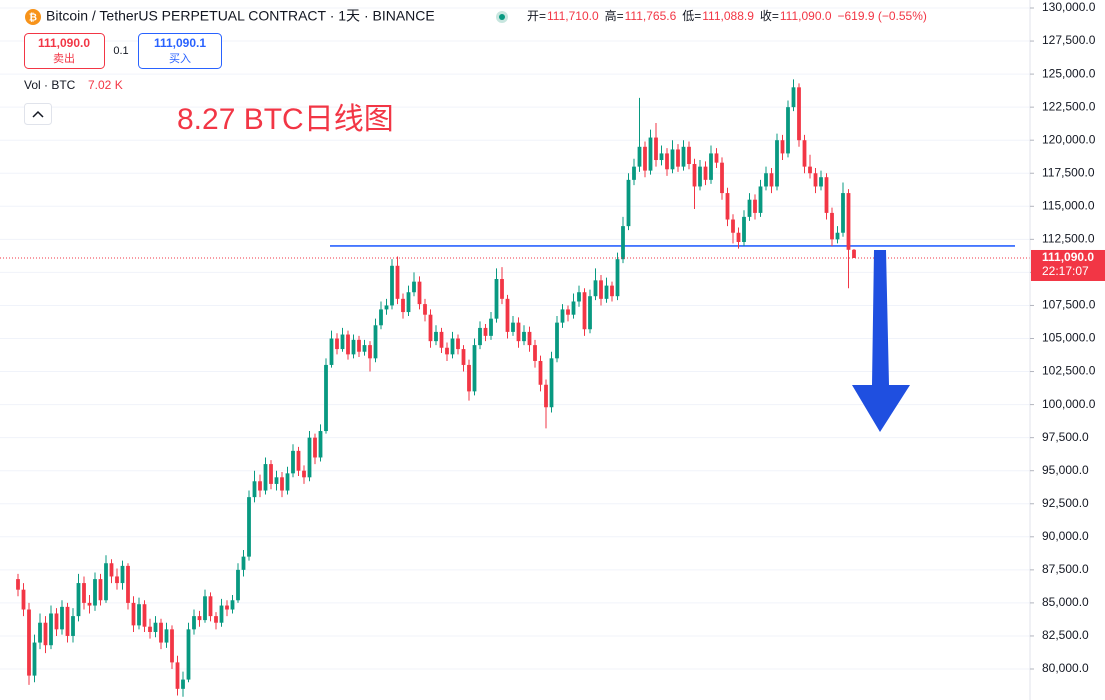 The height and width of the screenshot is (700, 1105). I want to click on y-tick-label: 87,500.0, so click(1065, 569).